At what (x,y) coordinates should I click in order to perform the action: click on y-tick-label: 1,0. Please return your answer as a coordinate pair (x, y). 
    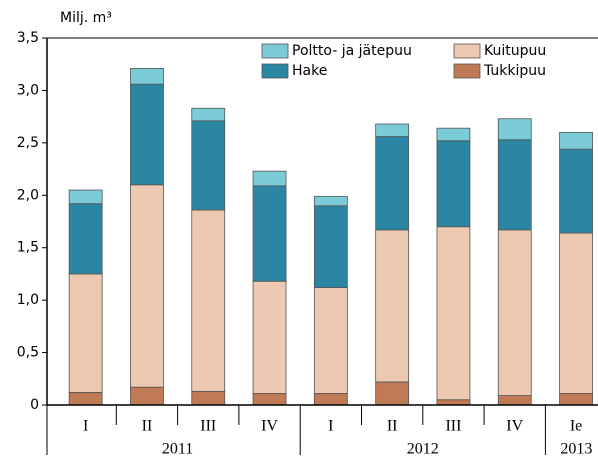
    Looking at the image, I should click on (28, 300).